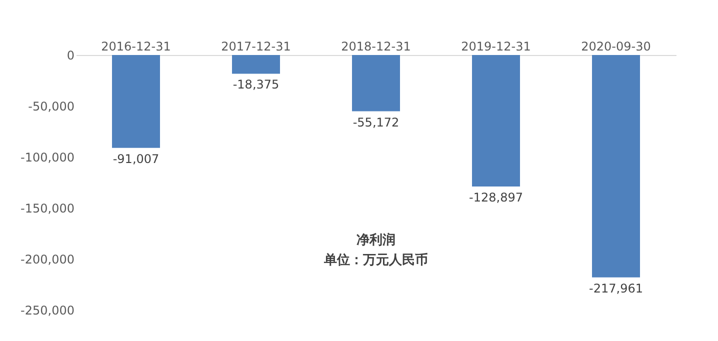 The image size is (718, 341). I want to click on x-tick-label: 2017-12-31, so click(256, 47).